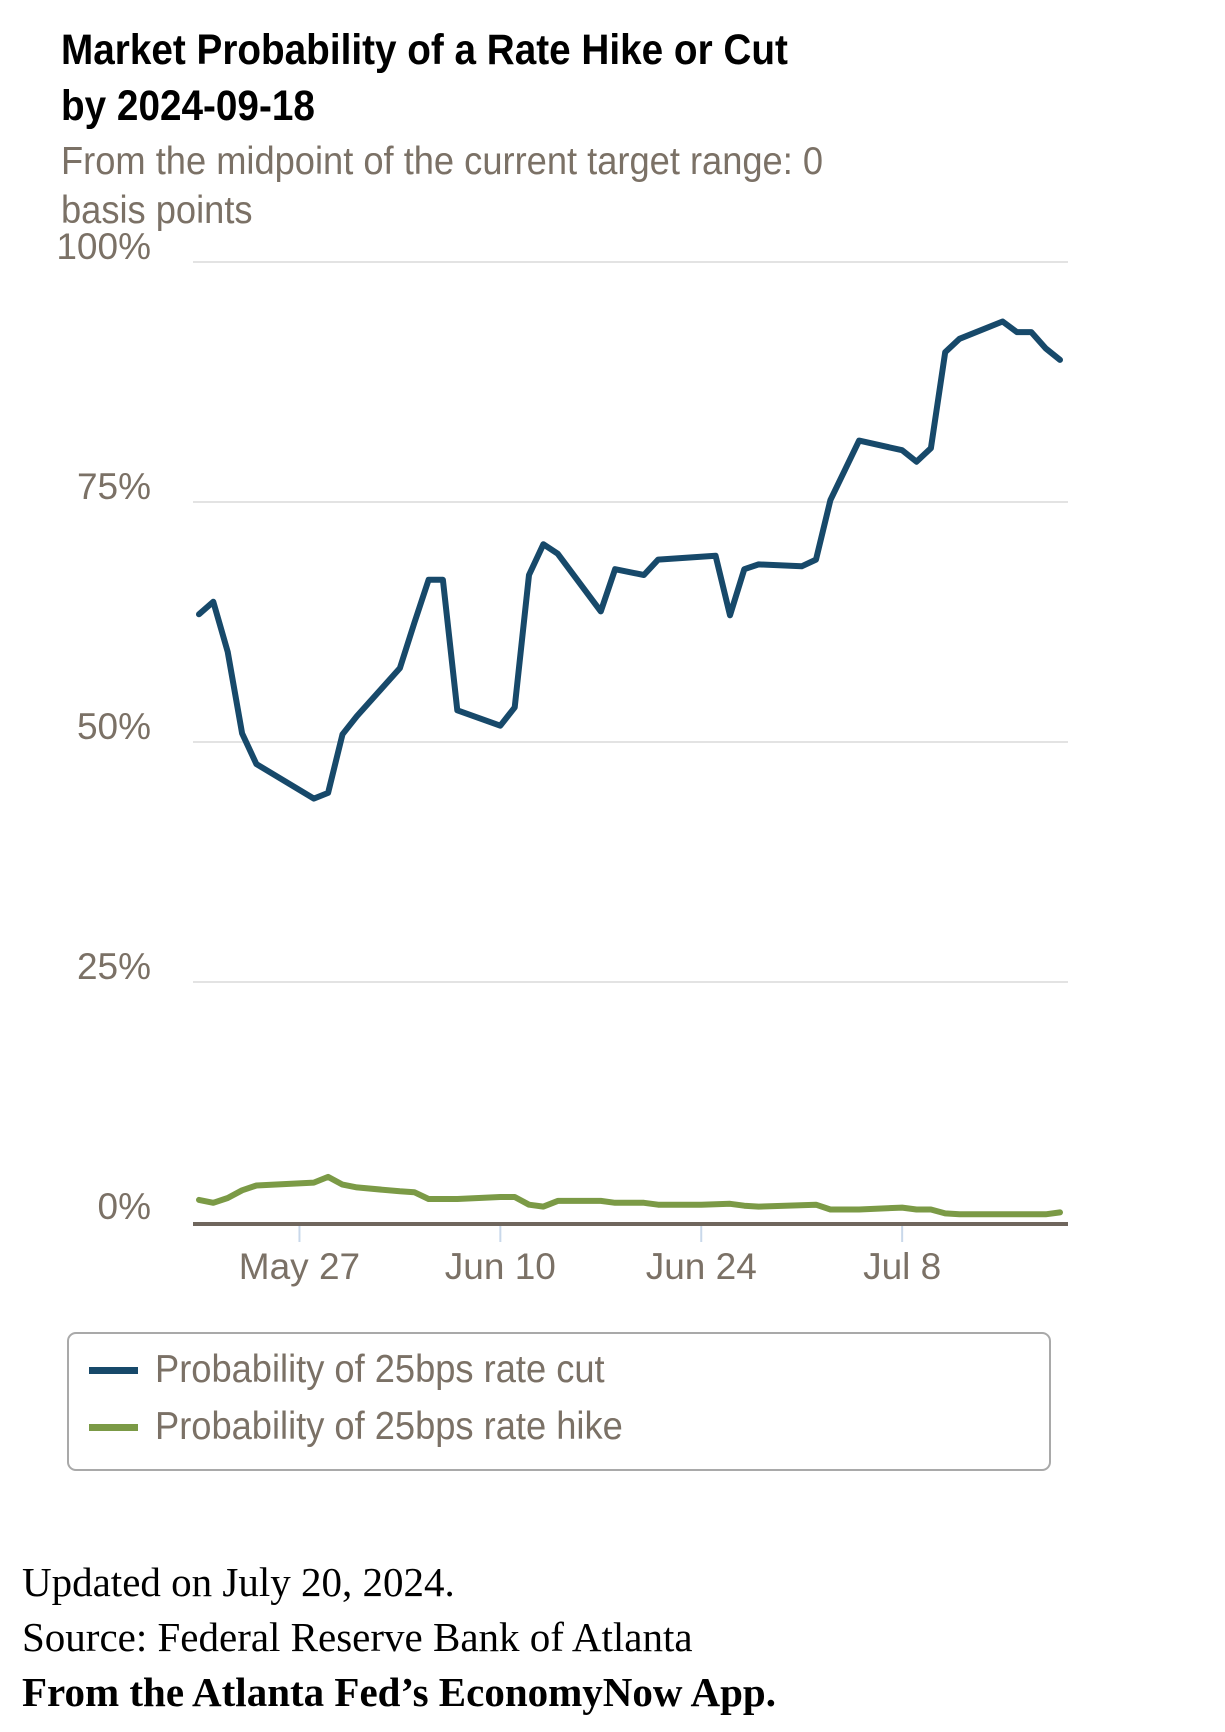  What do you see at coordinates (113, 1427) in the screenshot?
I see `legend-swatch-hike` at bounding box center [113, 1427].